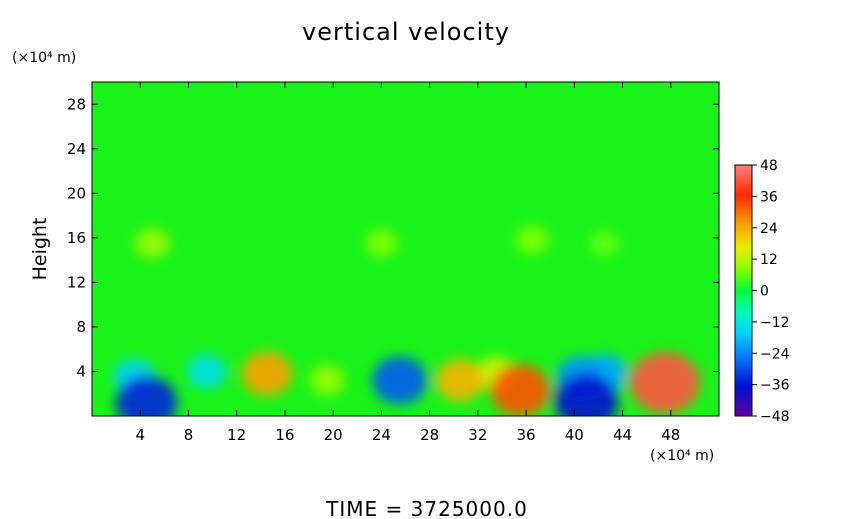 This screenshot has width=854, height=519. Describe the element at coordinates (236, 435) in the screenshot. I see `x-tick-label: 12` at that location.